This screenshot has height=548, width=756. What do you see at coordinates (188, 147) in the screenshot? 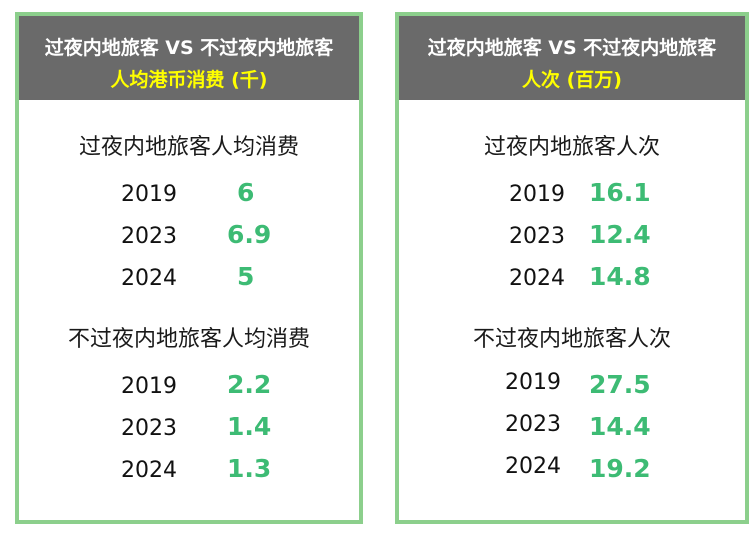
I see `overnight-section-title: 过夜内地旅客人均消费` at bounding box center [188, 147].